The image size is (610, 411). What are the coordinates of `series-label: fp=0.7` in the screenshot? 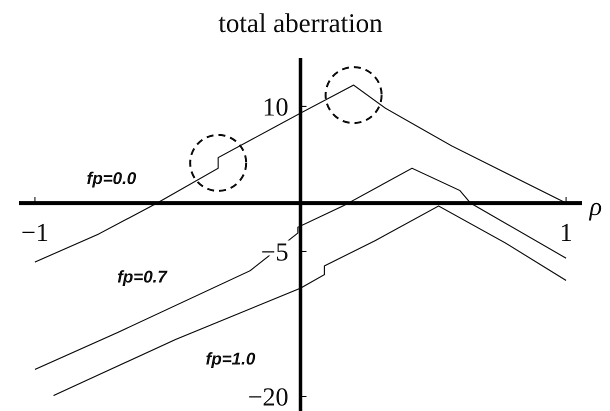 It's located at (142, 277).